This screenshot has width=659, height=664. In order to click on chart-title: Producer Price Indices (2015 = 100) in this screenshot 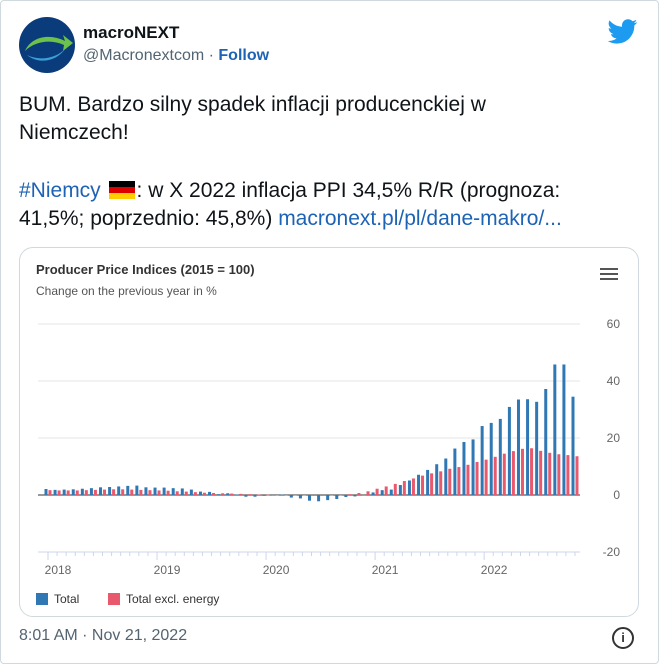, I will do `click(145, 269)`.